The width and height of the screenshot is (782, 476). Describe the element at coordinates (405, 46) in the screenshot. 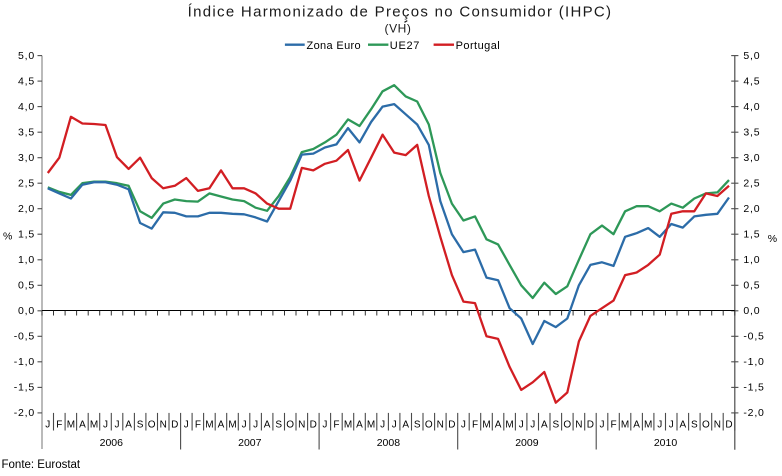

I see `svg-text: UE27` at that location.